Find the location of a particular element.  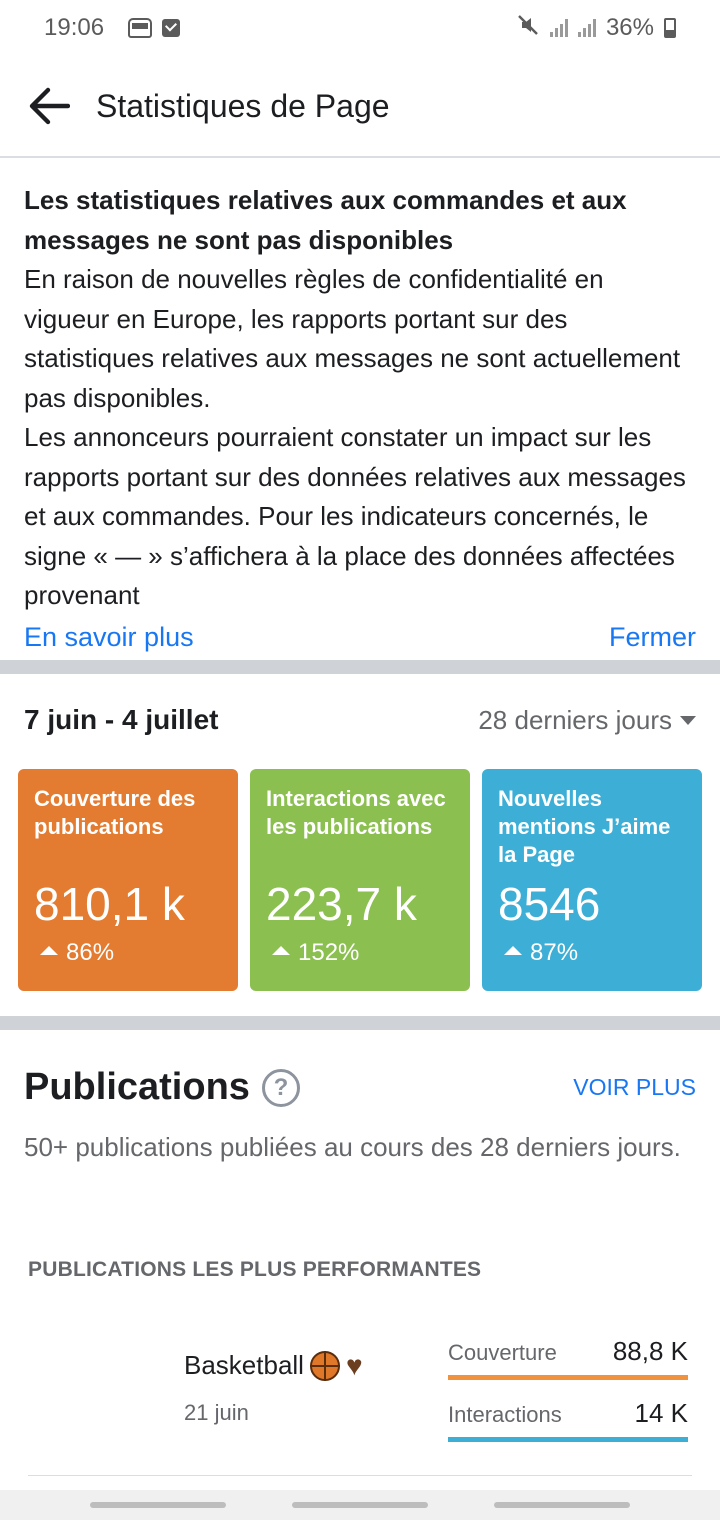

arrow-left-icon is located at coordinates (49, 106).